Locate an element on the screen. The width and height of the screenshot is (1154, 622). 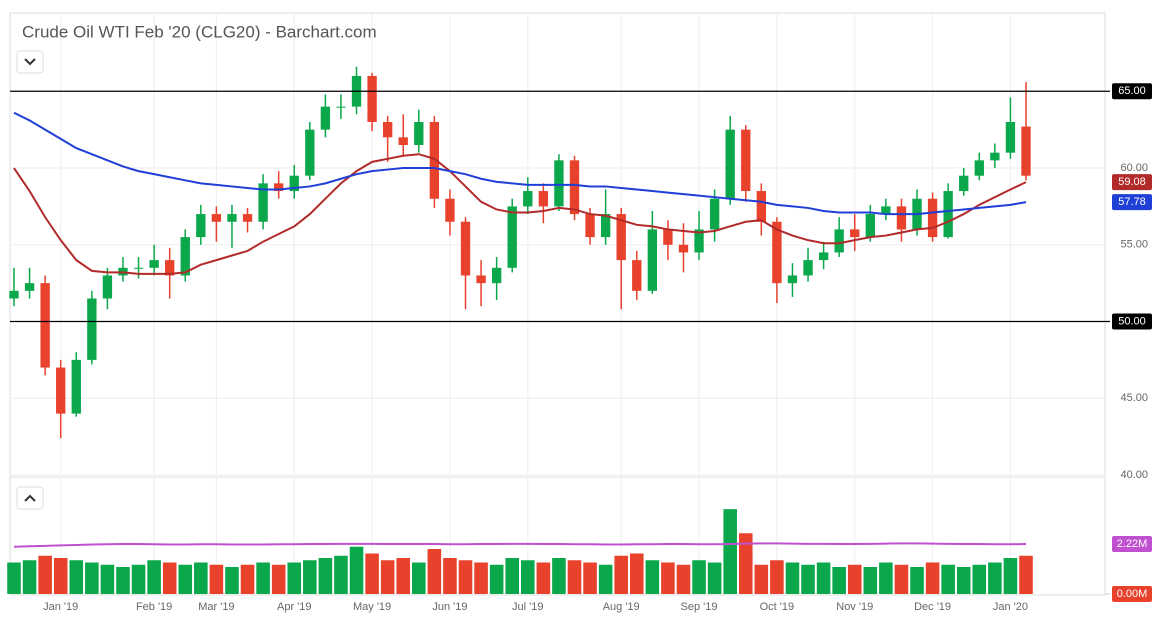
collapse-button is located at coordinates (30, 62).